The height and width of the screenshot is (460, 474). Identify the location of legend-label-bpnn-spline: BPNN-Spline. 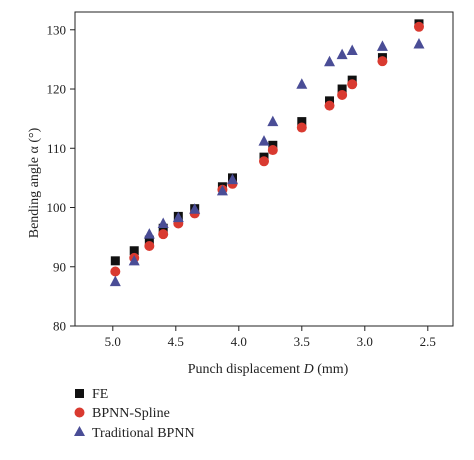
(131, 413).